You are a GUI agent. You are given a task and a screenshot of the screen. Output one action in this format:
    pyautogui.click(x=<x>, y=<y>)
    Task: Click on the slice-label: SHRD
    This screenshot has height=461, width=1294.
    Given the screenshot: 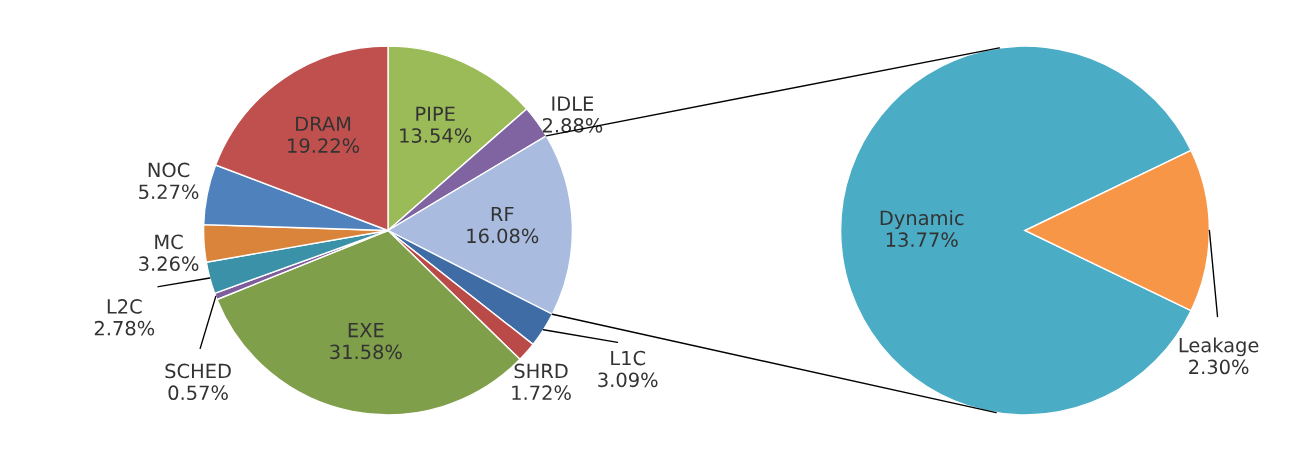 What is the action you would take?
    pyautogui.click(x=541, y=371)
    